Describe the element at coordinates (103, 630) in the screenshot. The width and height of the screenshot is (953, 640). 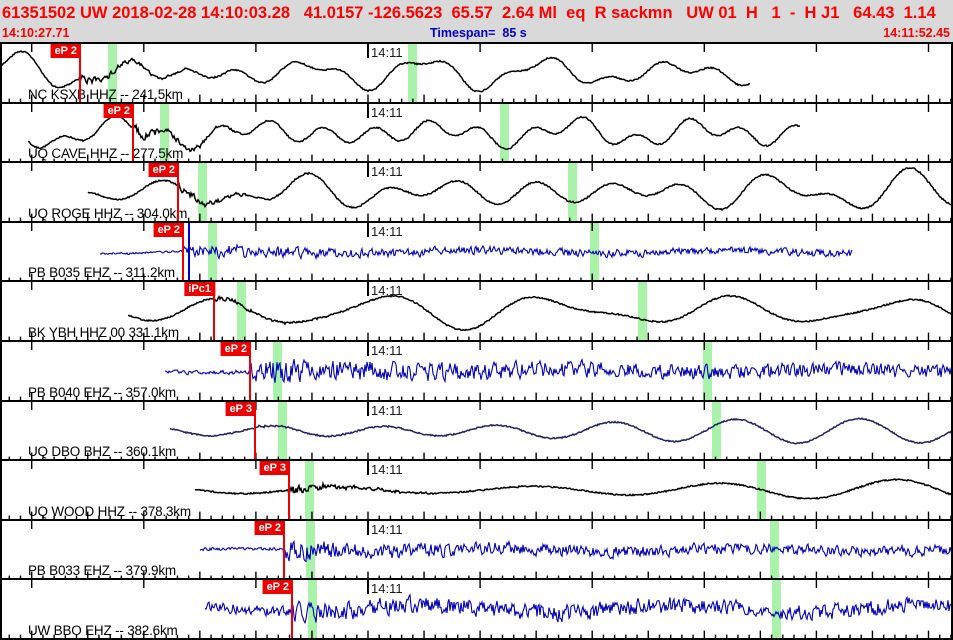
I see `station-label: UW BBO EHZ -- 382.6km` at that location.